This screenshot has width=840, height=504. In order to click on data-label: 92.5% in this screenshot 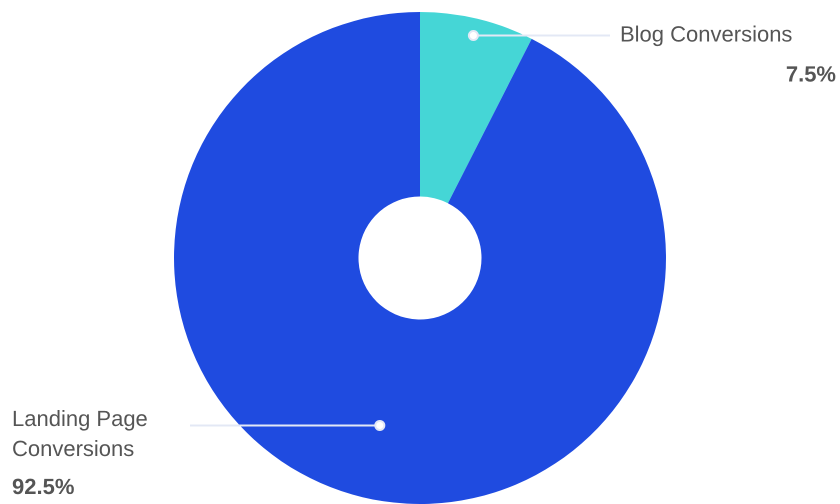, I will do `click(43, 487)`.